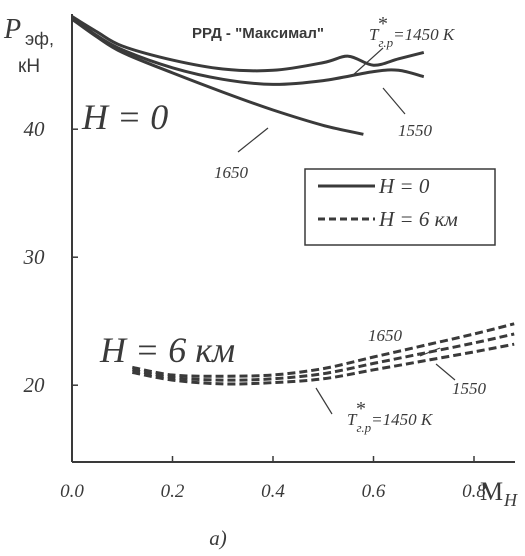 This screenshot has height=556, width=525. I want to click on legend-box, so click(400, 207).